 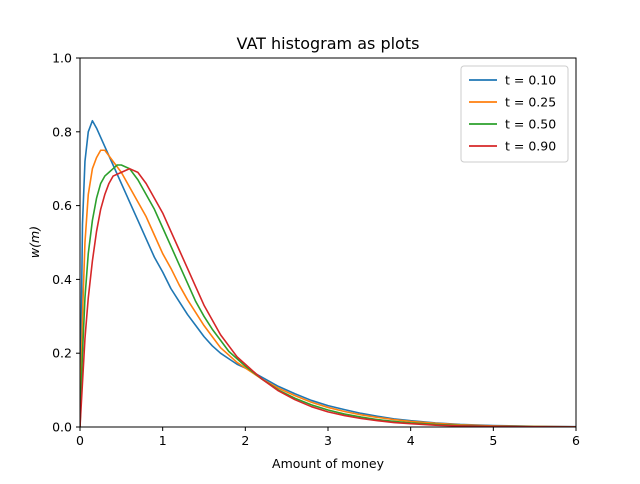 What do you see at coordinates (411, 440) in the screenshot?
I see `x-tick-label: 4` at bounding box center [411, 440].